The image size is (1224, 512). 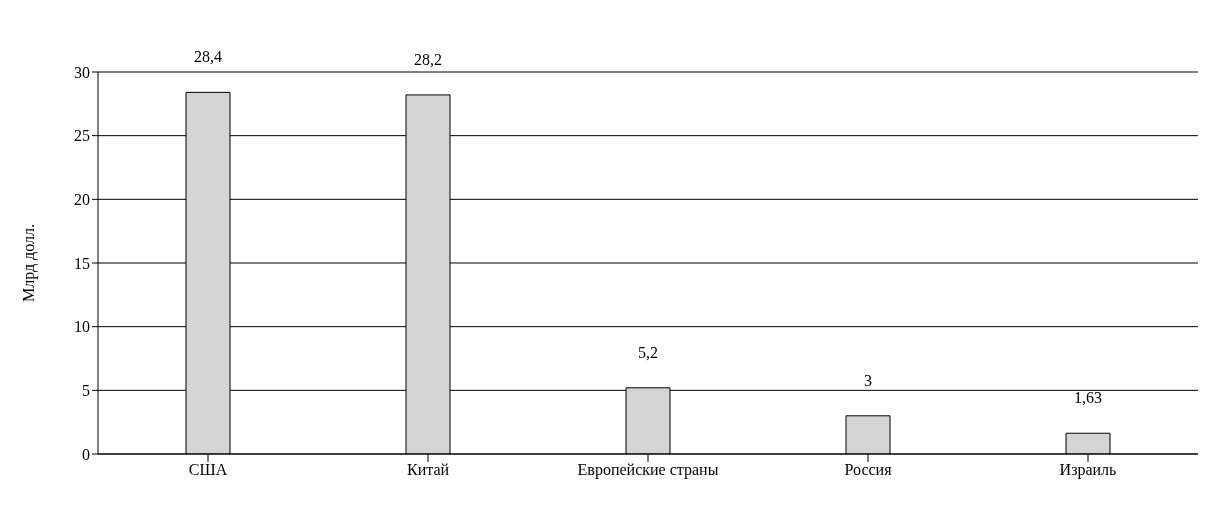 I want to click on x-tick-label: Израиль, so click(x=1088, y=470).